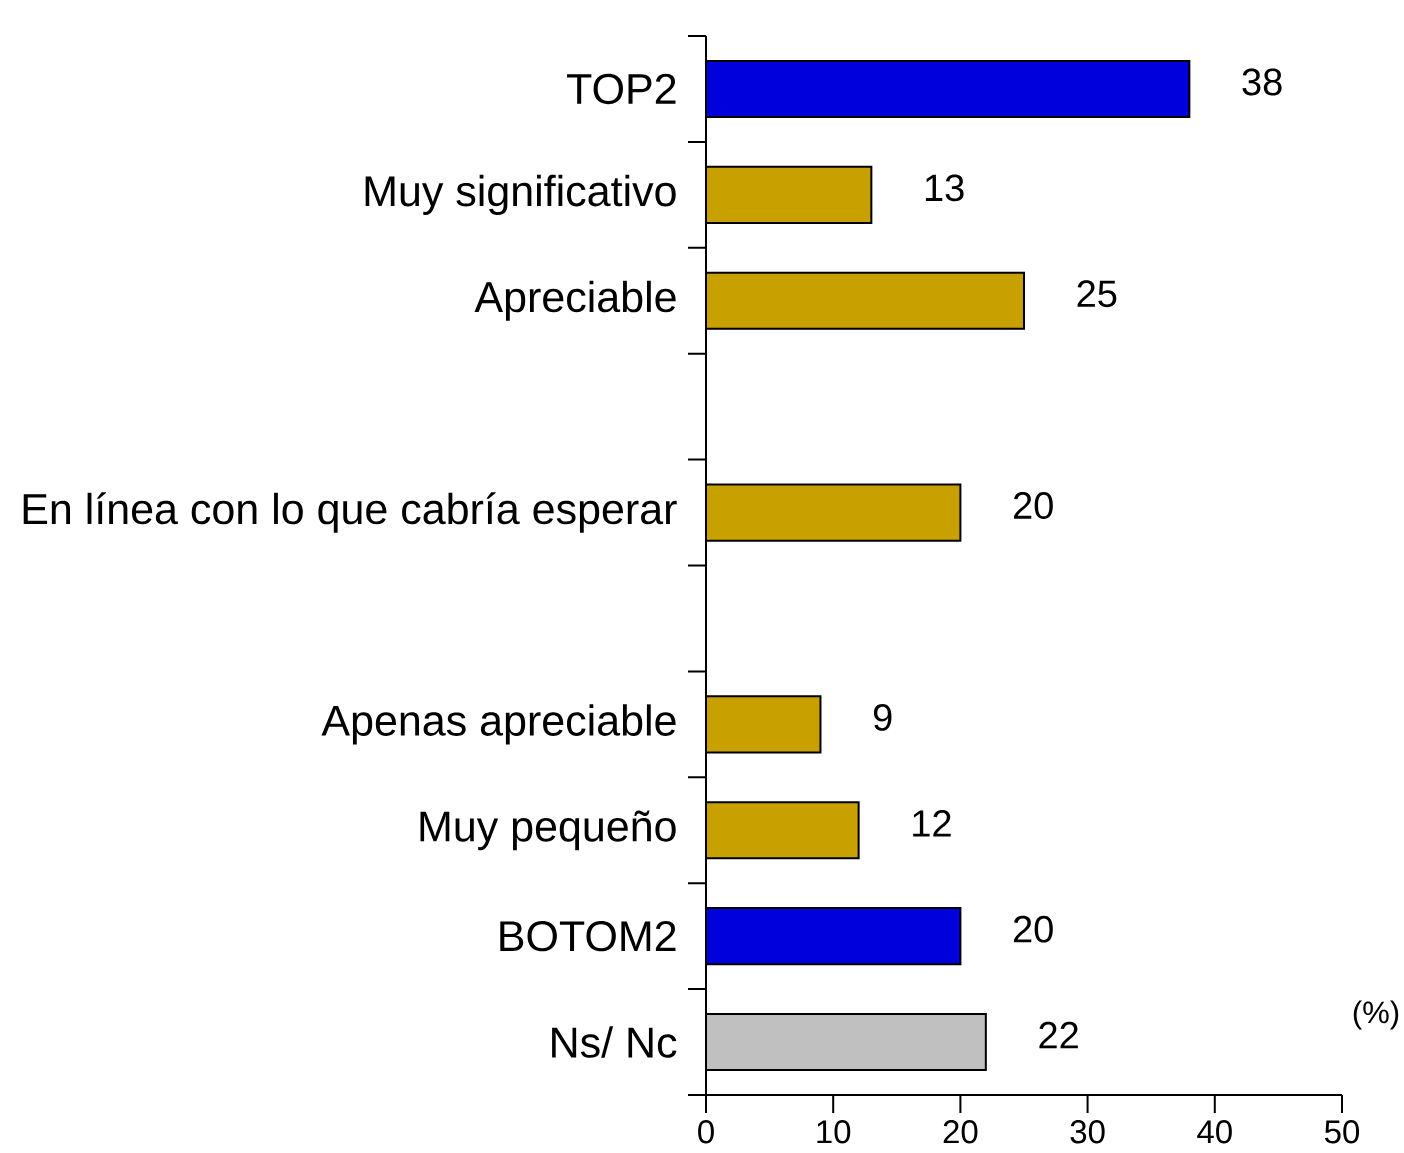 The width and height of the screenshot is (1404, 1153). Describe the element at coordinates (834, 1132) in the screenshot. I see `x-tick-label: 10` at that location.